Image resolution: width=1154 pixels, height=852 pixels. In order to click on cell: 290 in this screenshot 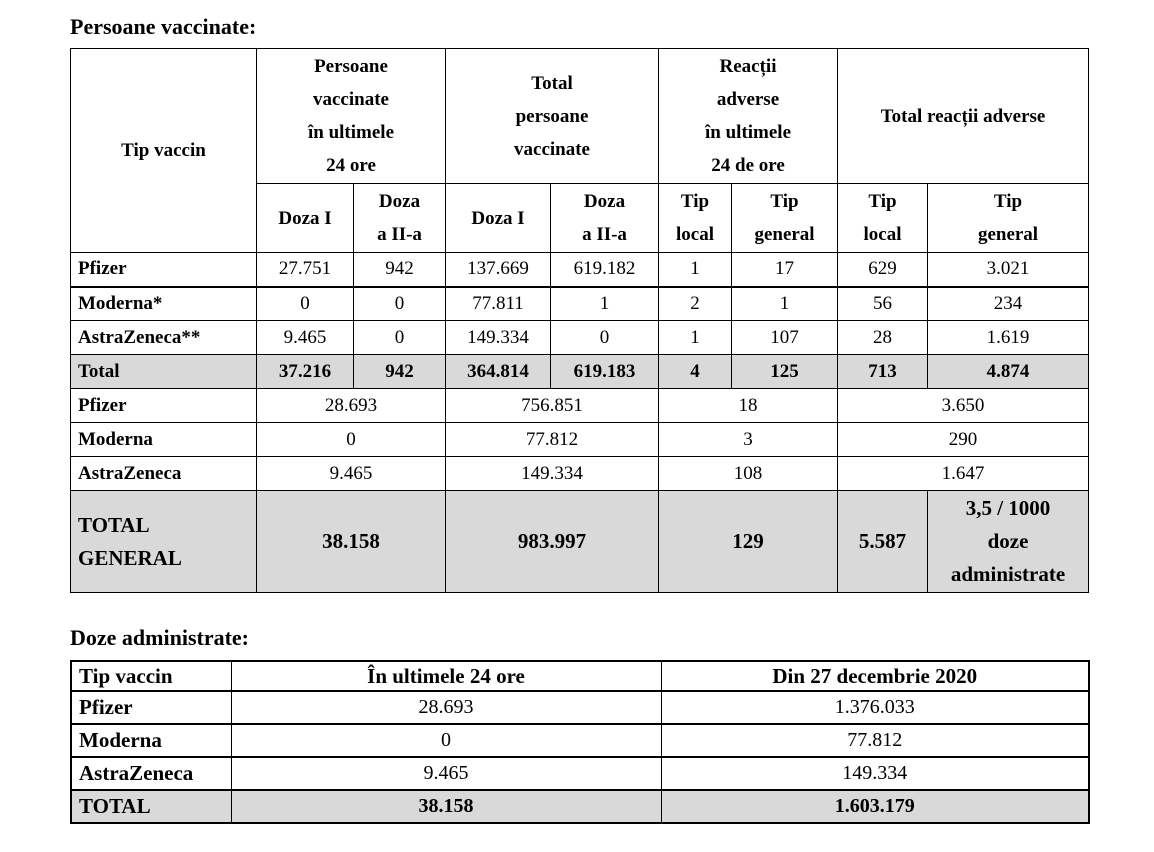, I will do `click(963, 439)`.